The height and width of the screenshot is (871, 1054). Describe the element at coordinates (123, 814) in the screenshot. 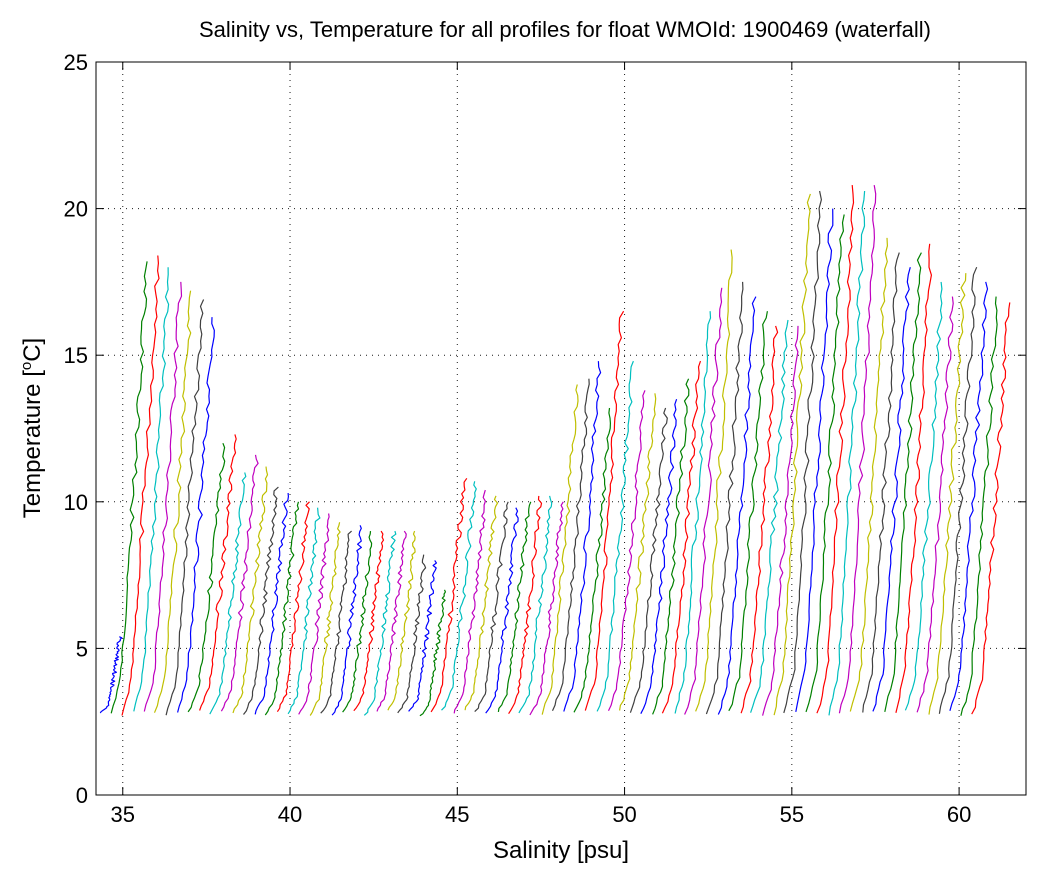

I see `x-tick-label: 35` at that location.